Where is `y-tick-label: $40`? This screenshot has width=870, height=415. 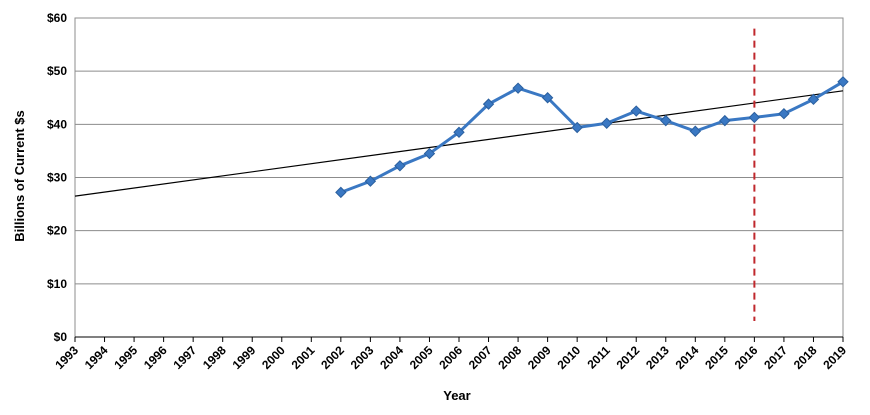 y-tick-label: $40 is located at coordinates (57, 124).